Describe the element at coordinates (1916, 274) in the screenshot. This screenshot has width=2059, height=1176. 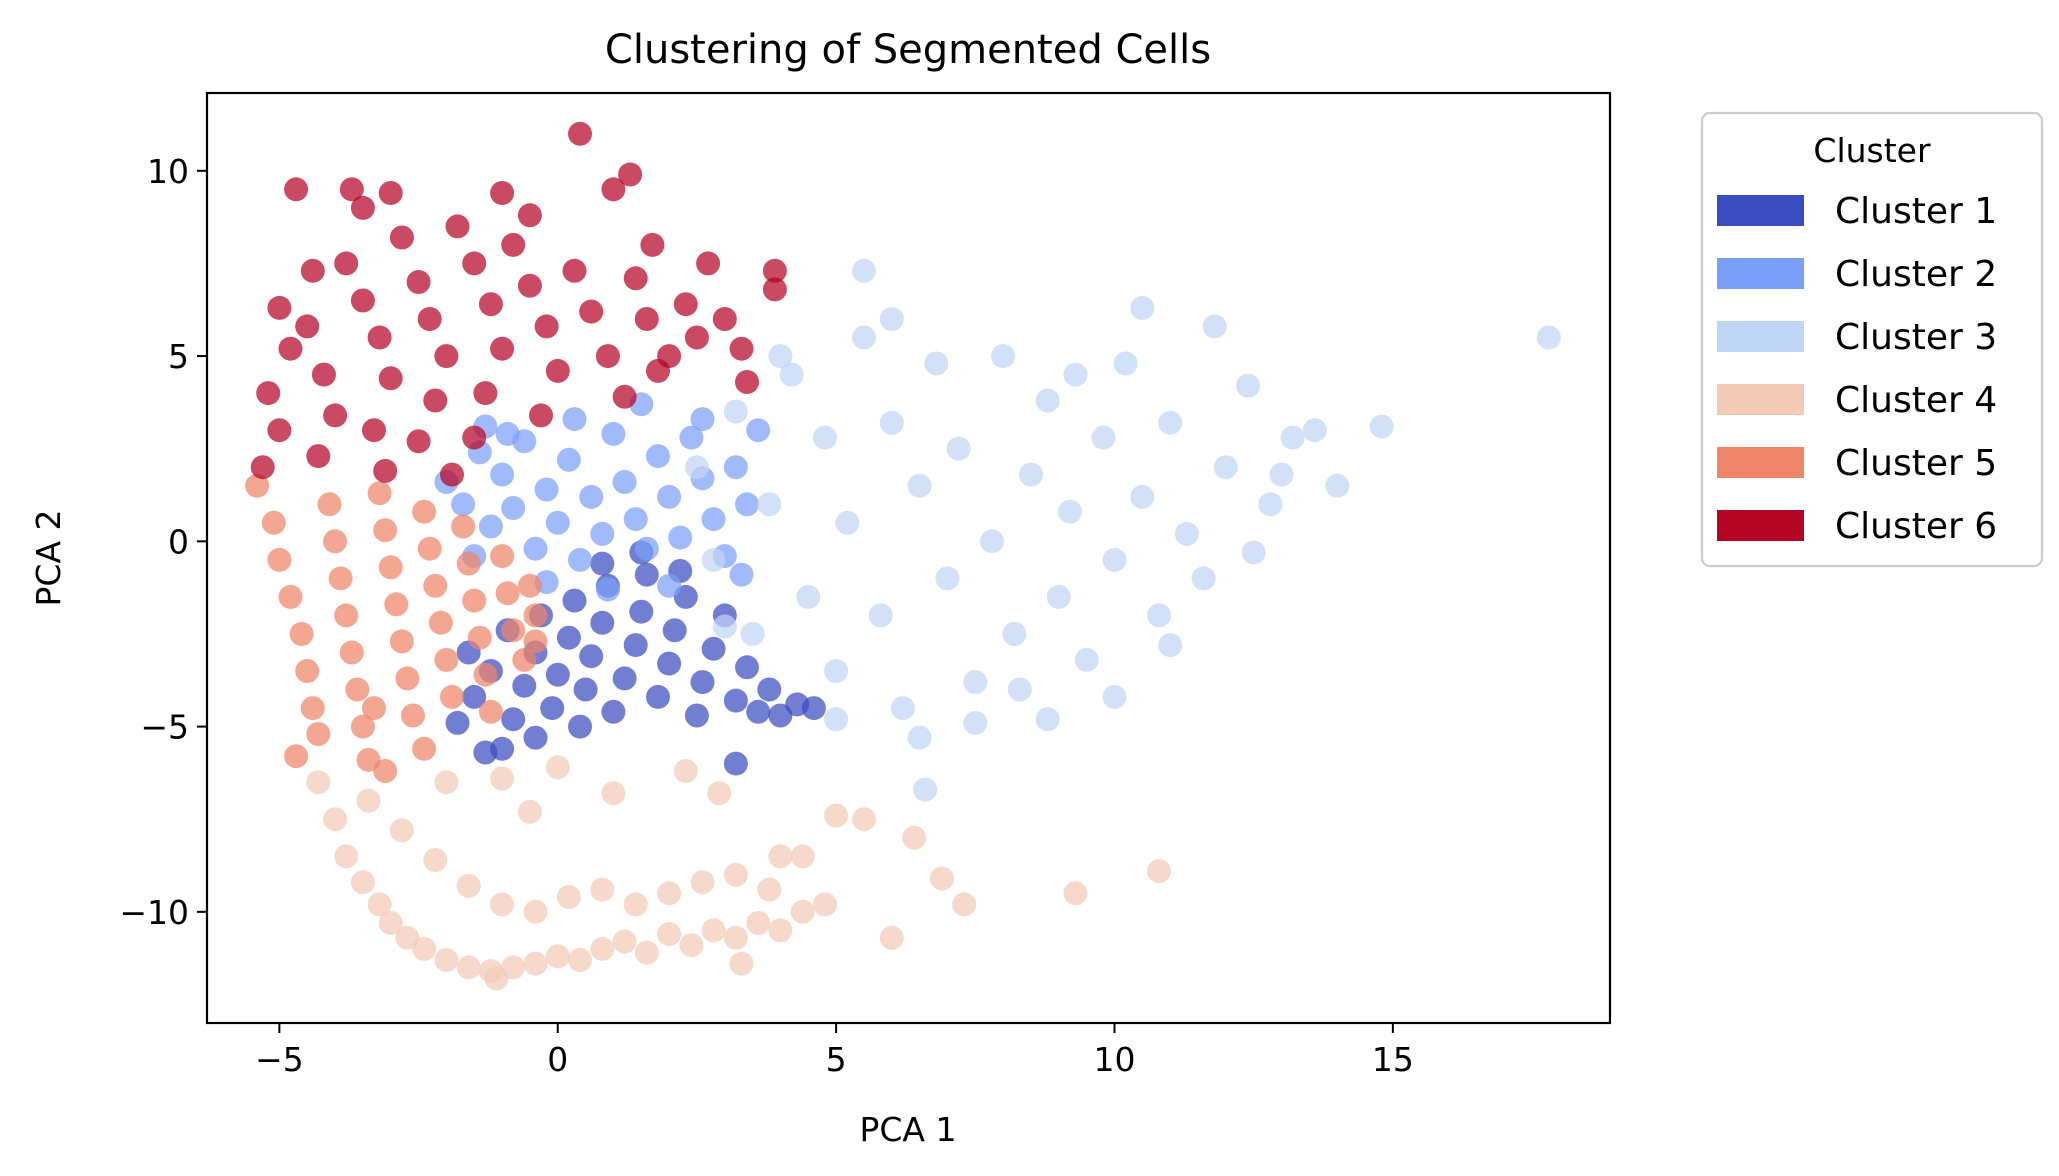
I see `legend-label: Cluster 2` at that location.